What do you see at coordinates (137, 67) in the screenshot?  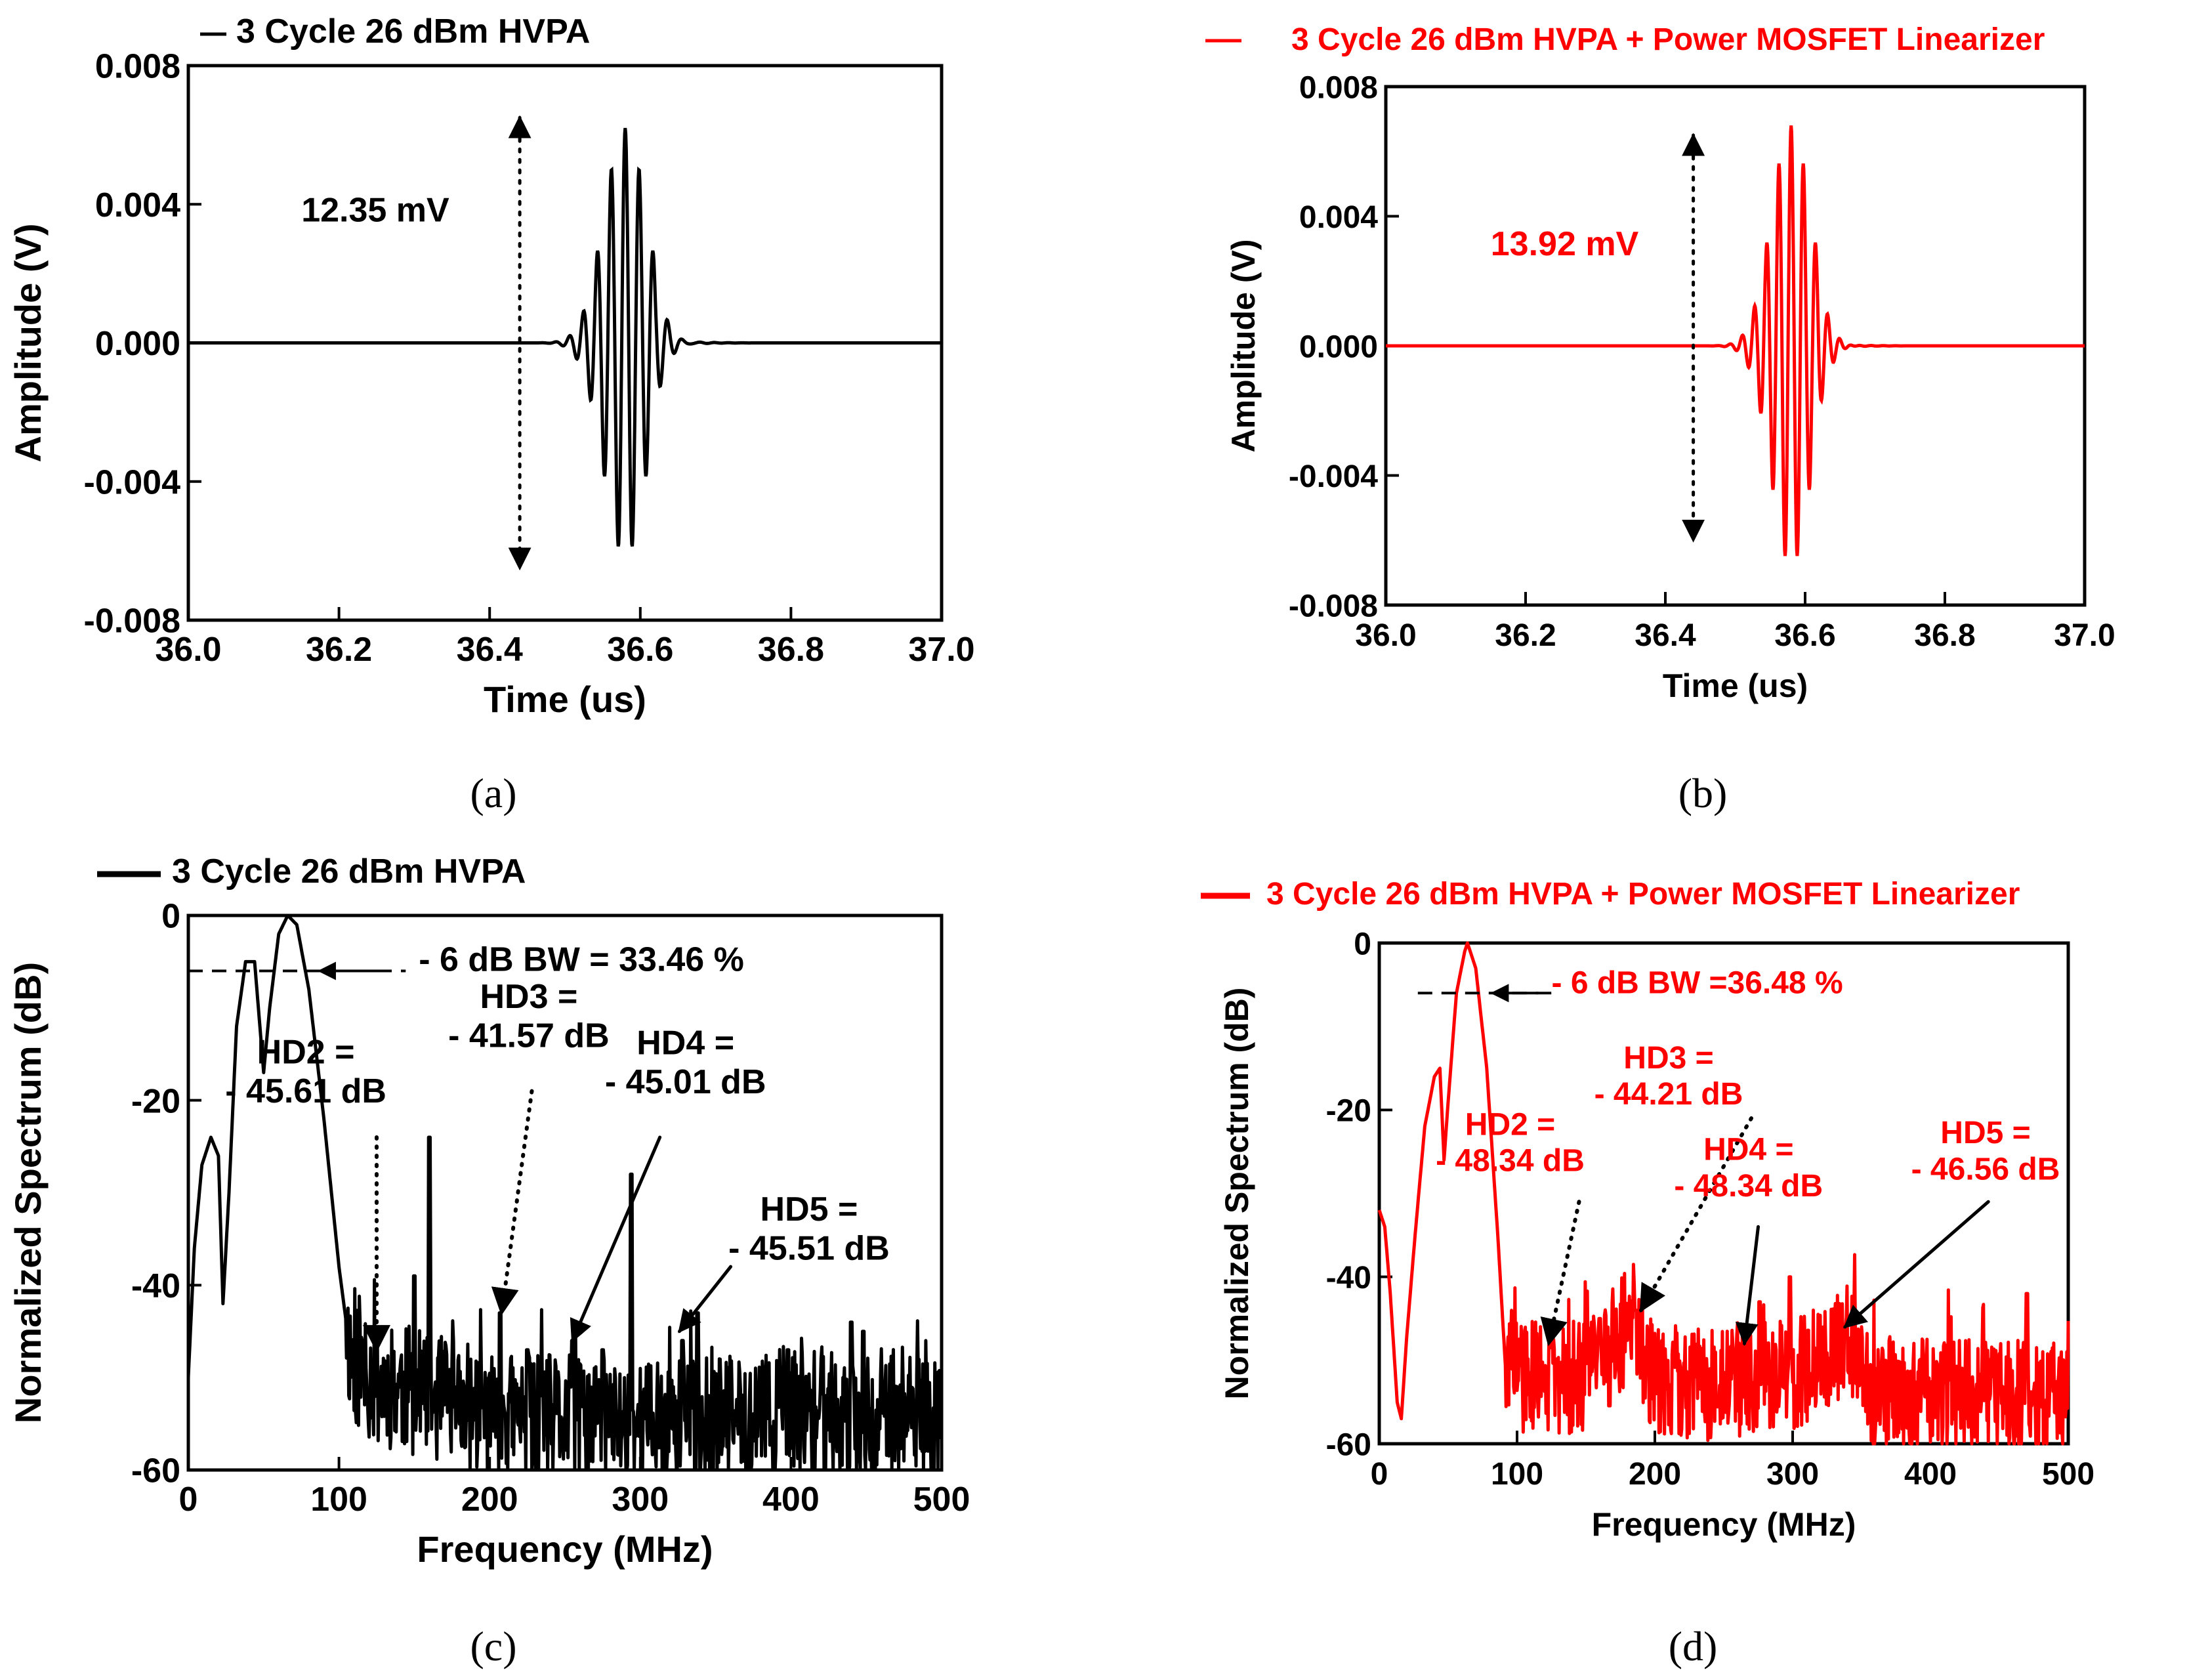 I see `chart-a-ytick-label: 0.008` at bounding box center [137, 67].